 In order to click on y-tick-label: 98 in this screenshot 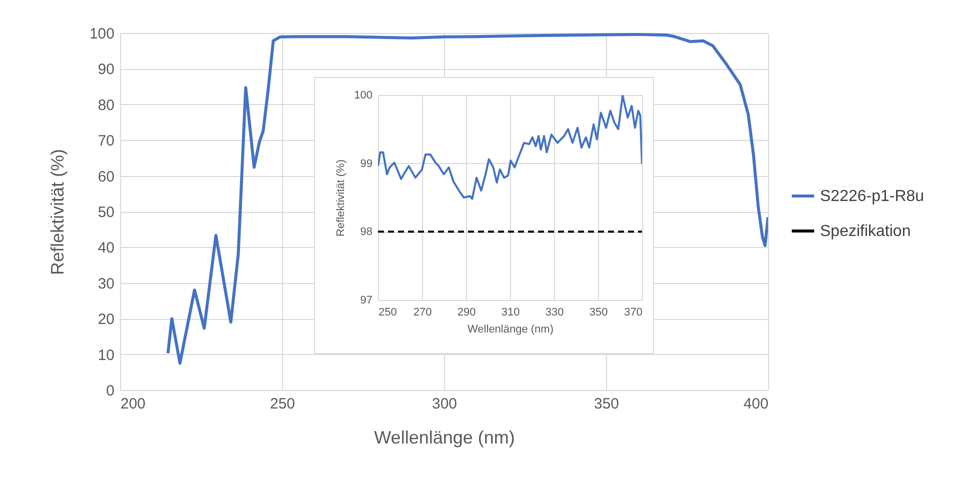, I will do `click(366, 232)`.